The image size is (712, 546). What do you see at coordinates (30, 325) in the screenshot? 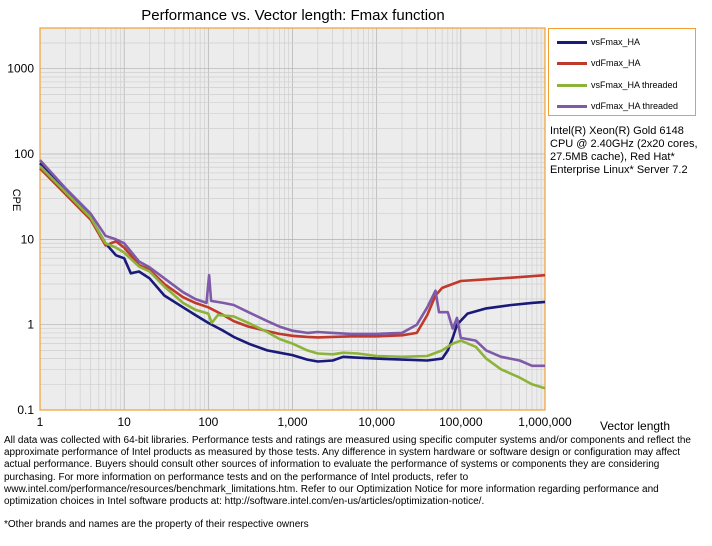
I see `y-tick-label: 1` at bounding box center [30, 325].